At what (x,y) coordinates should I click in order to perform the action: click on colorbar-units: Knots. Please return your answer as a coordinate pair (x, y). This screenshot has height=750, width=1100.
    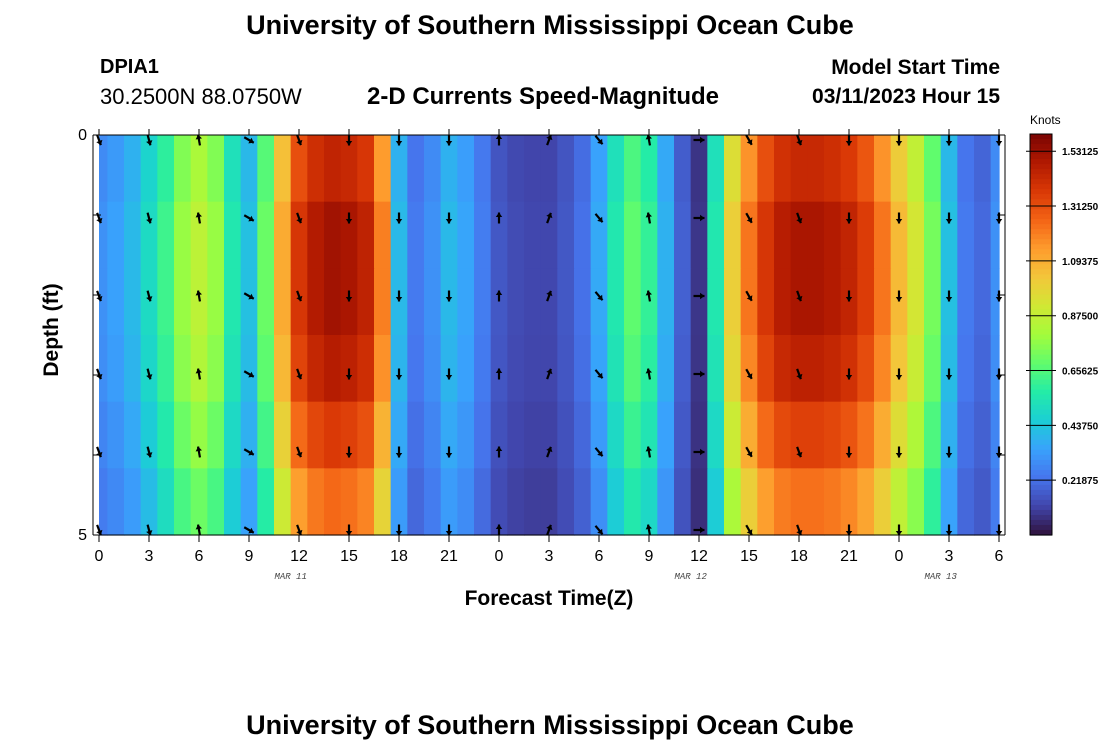
    Looking at the image, I should click on (1045, 120).